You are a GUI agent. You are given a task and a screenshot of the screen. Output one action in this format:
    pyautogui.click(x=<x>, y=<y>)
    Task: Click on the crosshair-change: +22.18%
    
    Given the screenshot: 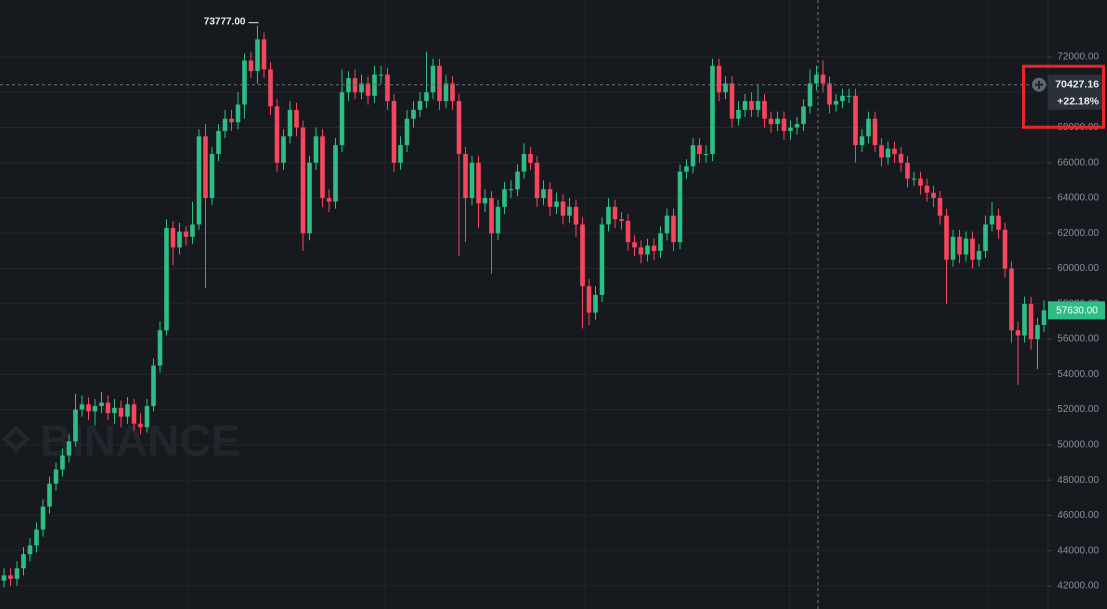 What is the action you would take?
    pyautogui.click(x=1078, y=102)
    